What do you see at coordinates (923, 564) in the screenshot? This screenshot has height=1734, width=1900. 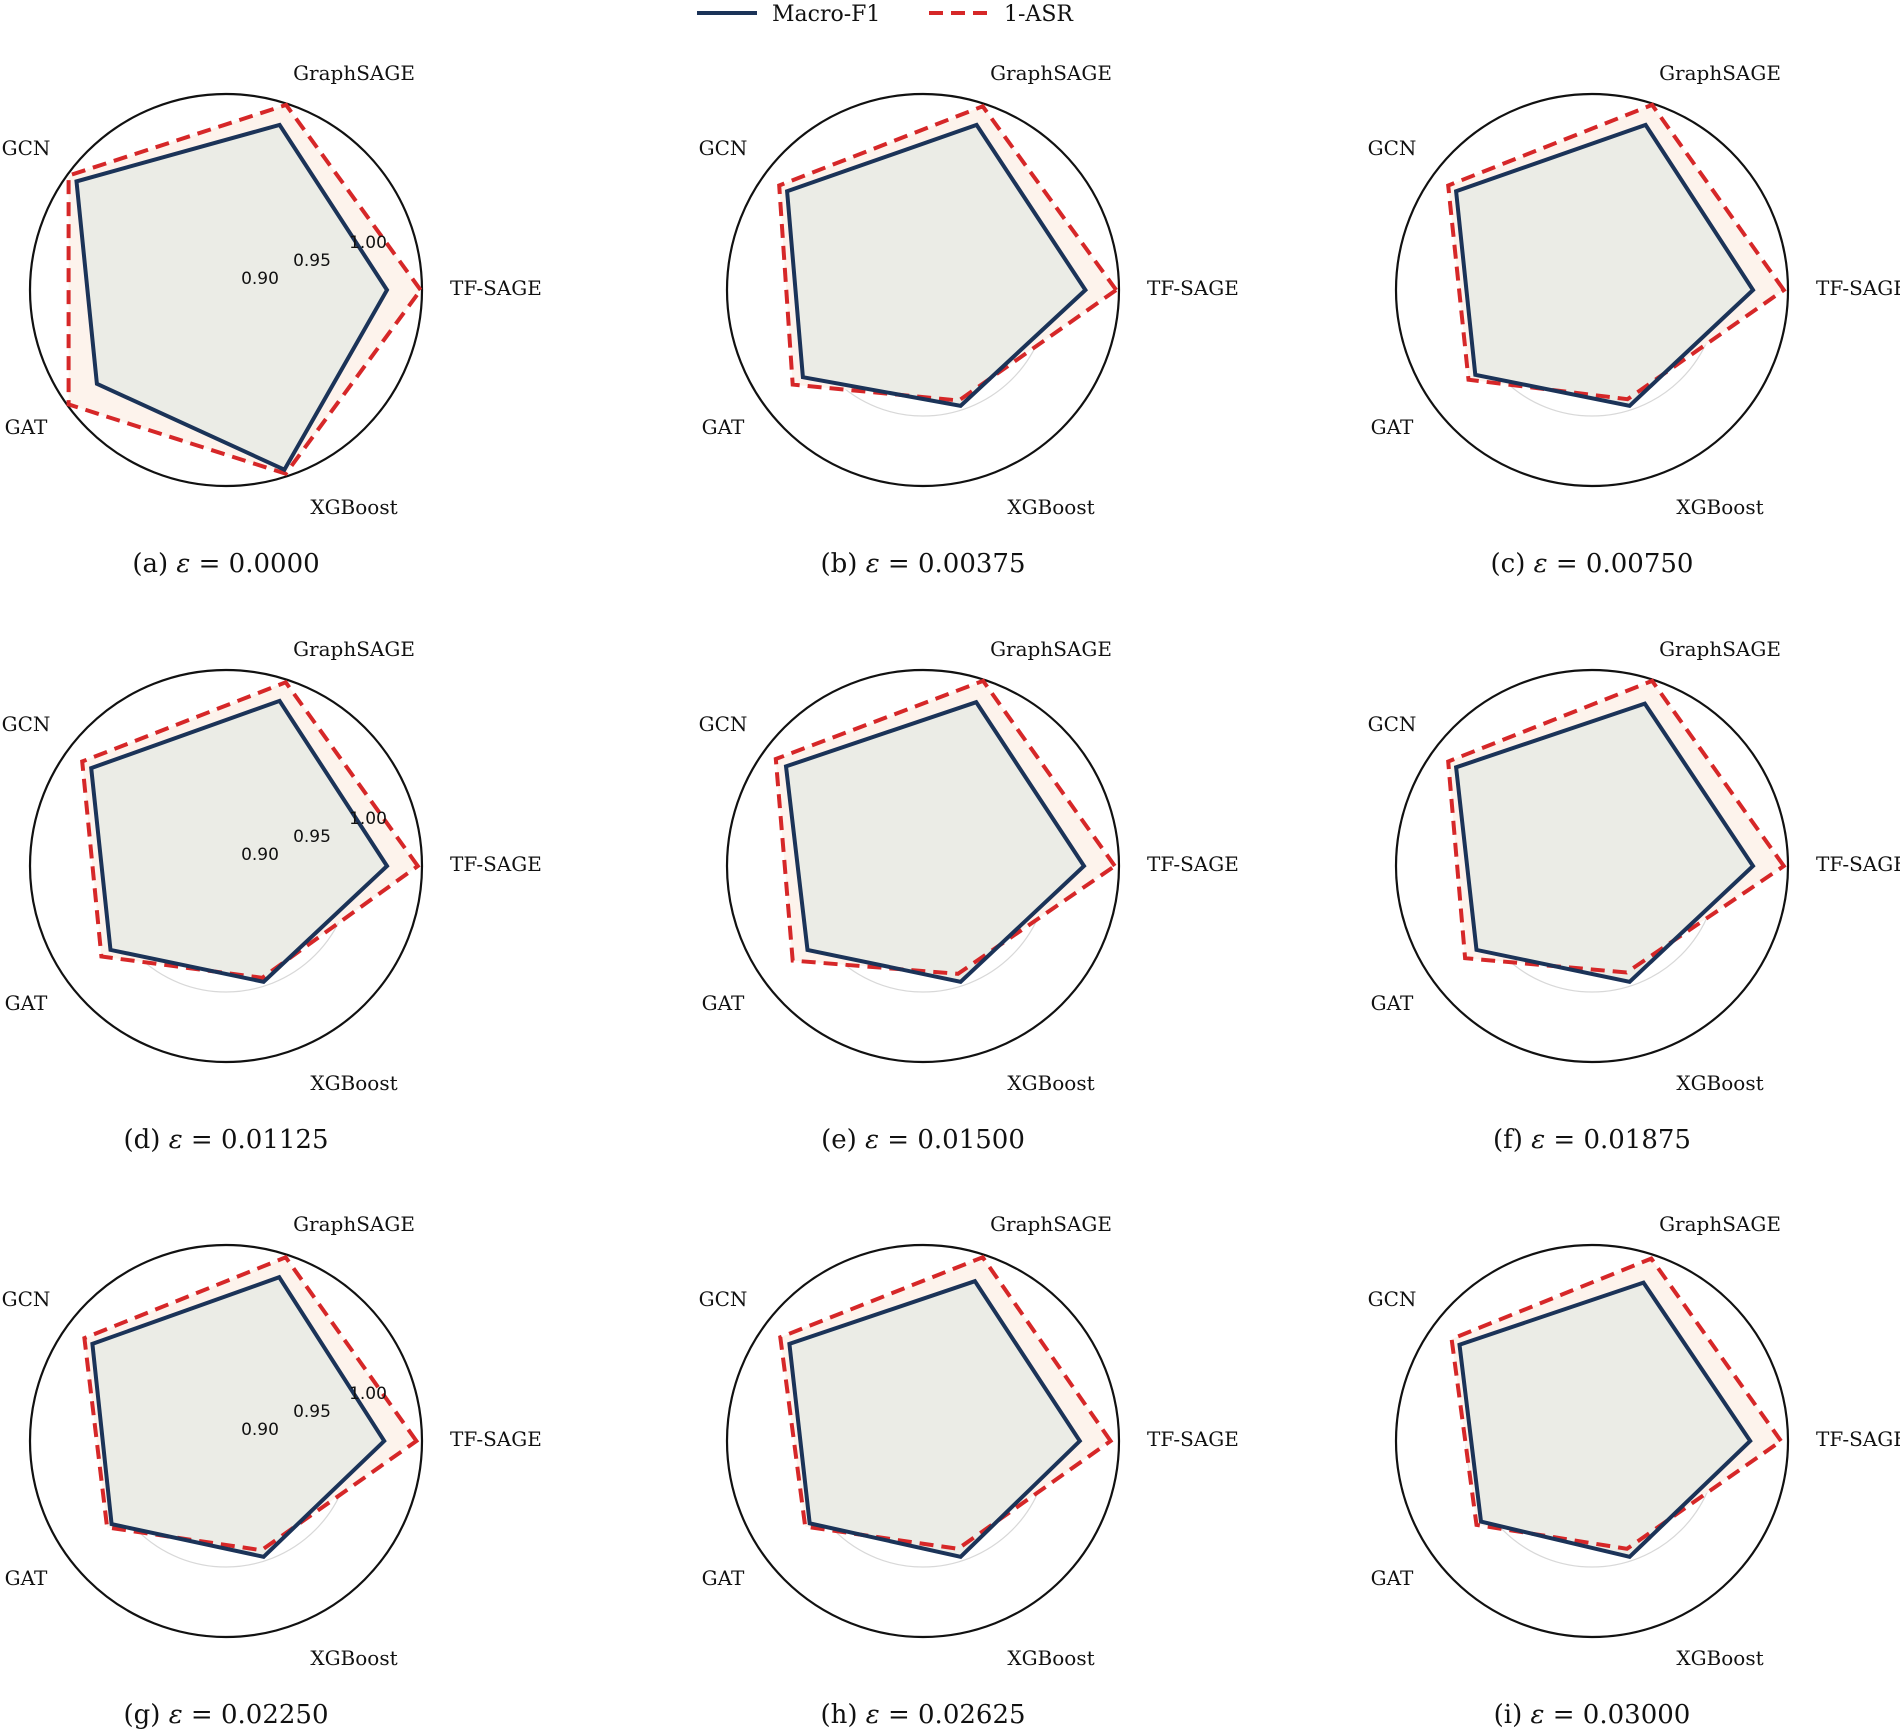 I see `panel-caption: (b) ε = 0.00375` at bounding box center [923, 564].